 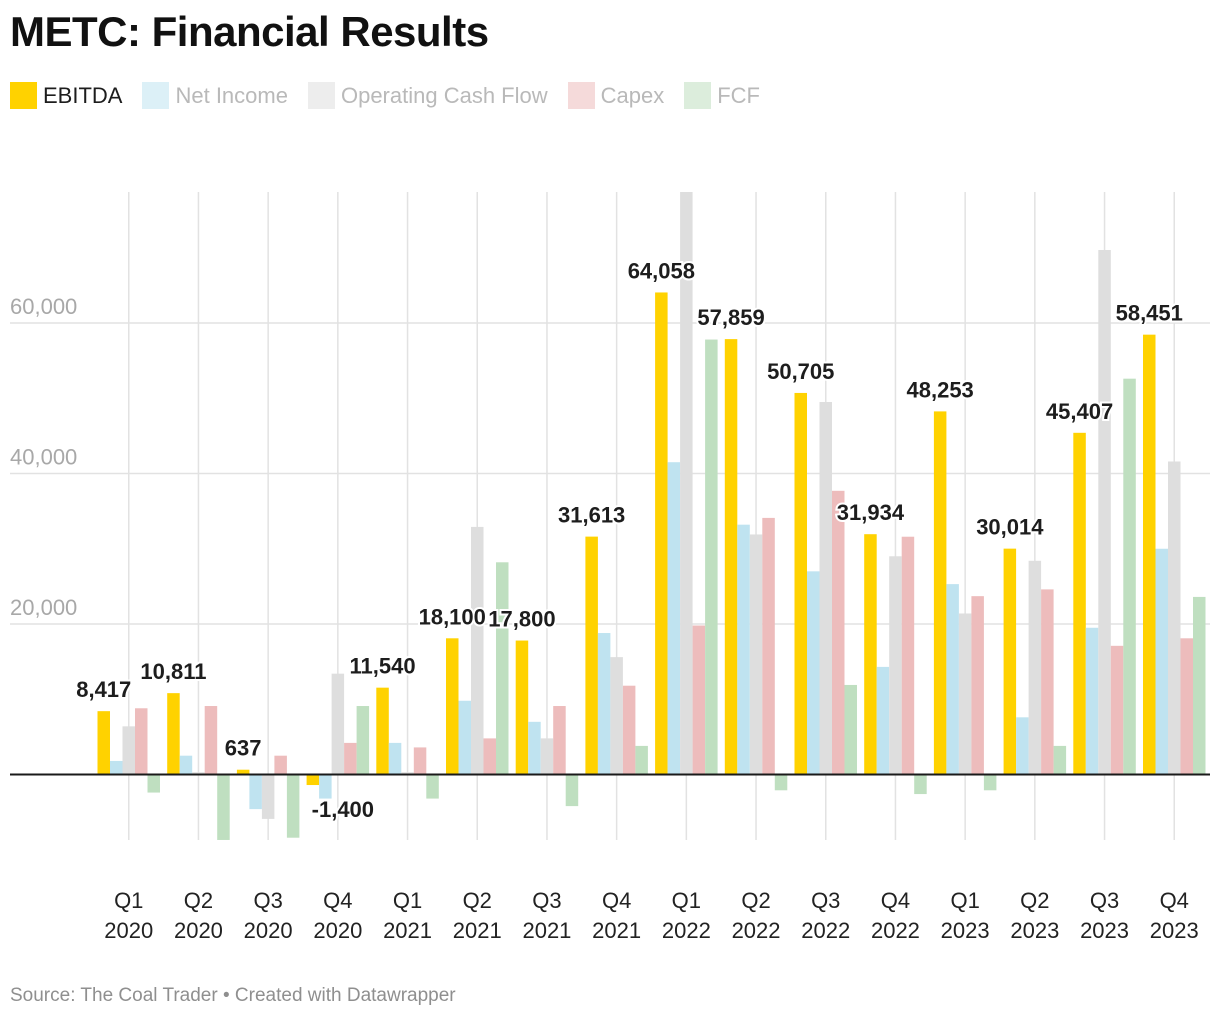 What do you see at coordinates (345, 995) in the screenshot?
I see `credit-text: Created with Datawrapper` at bounding box center [345, 995].